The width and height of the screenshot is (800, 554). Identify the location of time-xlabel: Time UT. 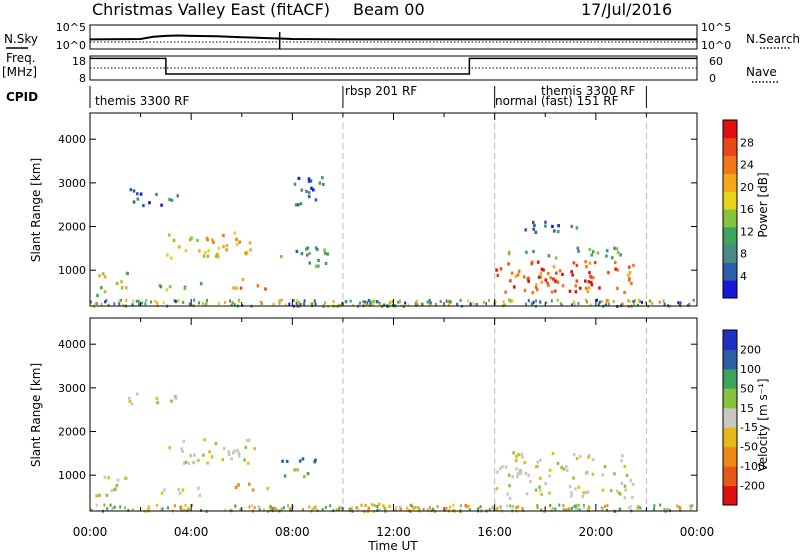
(392, 546).